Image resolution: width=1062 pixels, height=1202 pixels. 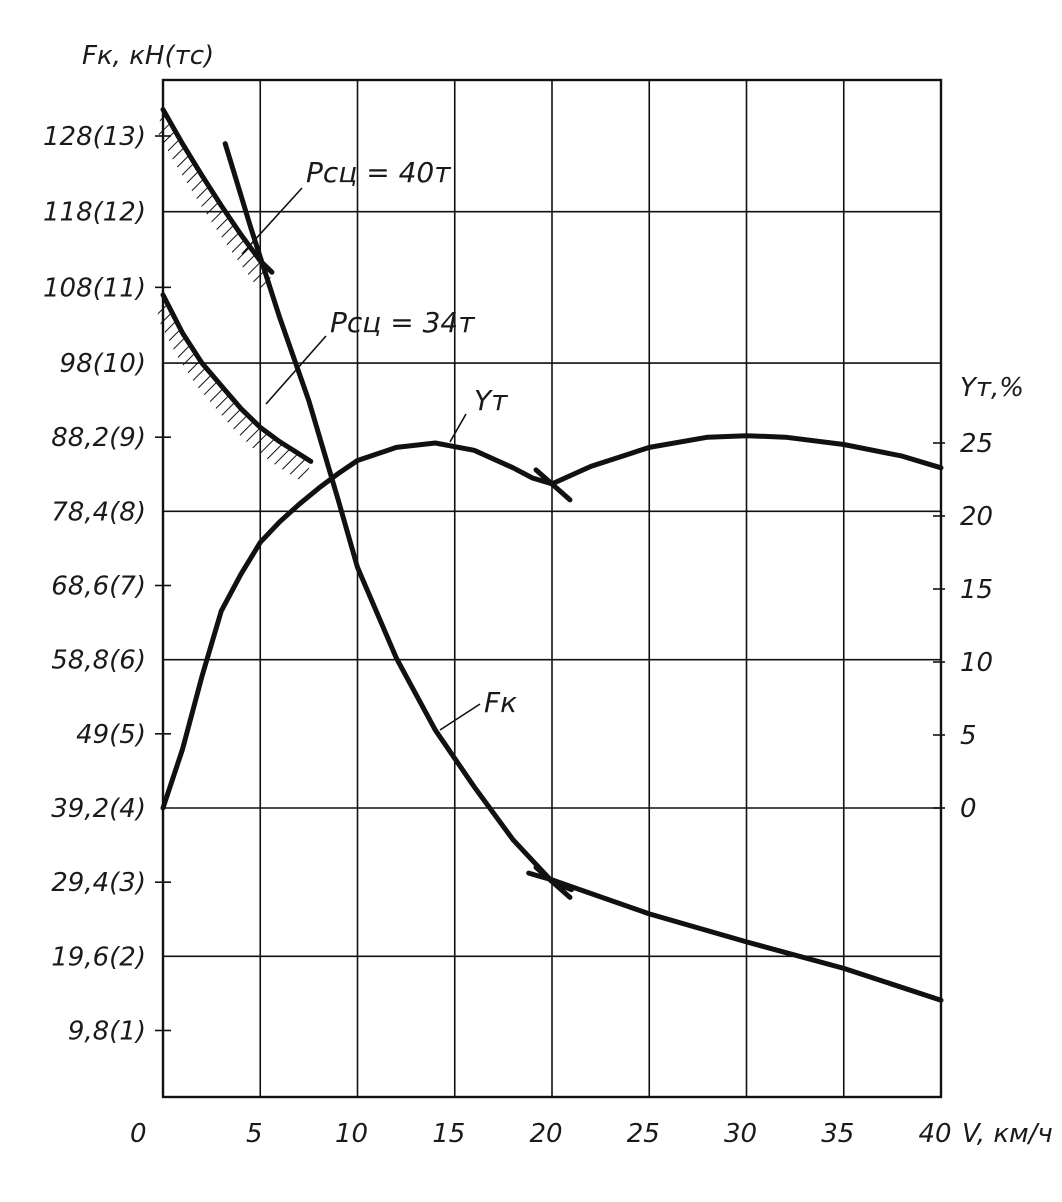 I want to click on y-tick-label: 108(11), so click(x=94, y=288).